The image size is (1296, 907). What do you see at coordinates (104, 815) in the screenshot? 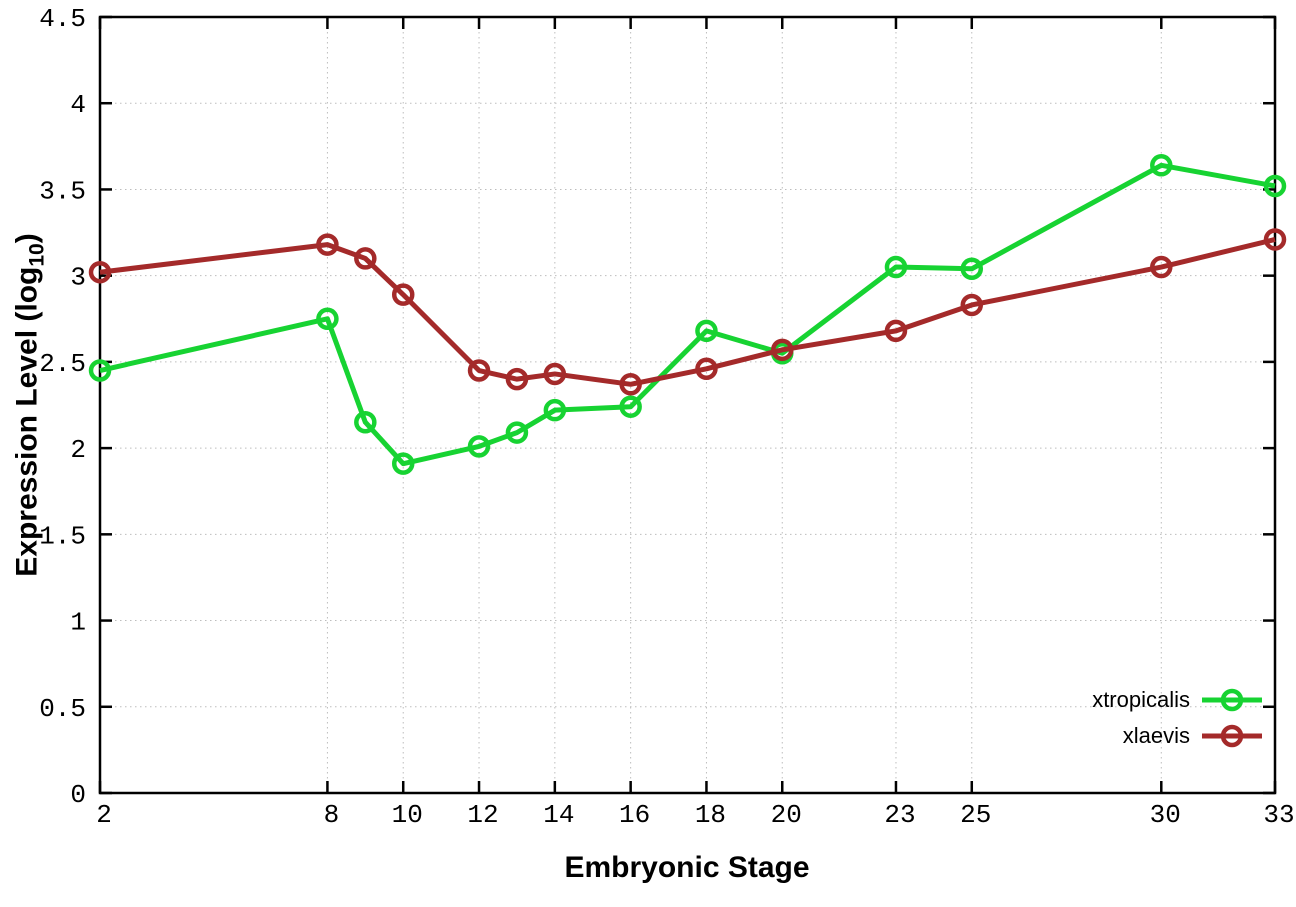
I see `x-tick-label: 2` at bounding box center [104, 815].